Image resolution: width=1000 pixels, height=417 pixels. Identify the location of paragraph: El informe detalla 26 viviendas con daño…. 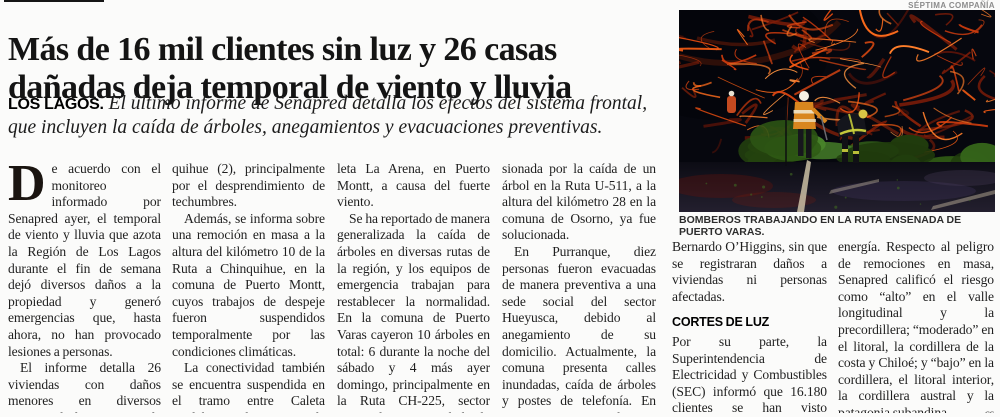
(84, 386).